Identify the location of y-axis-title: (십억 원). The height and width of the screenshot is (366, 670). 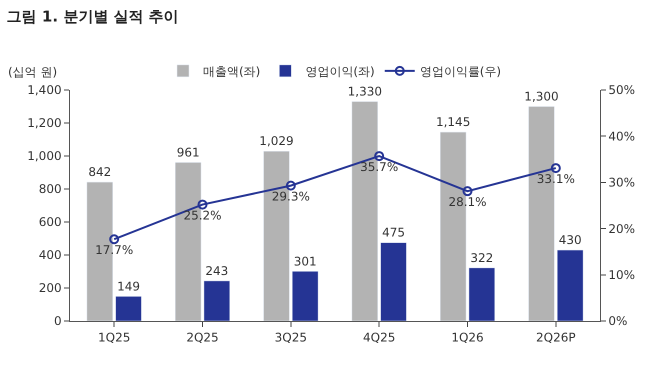
(33, 72).